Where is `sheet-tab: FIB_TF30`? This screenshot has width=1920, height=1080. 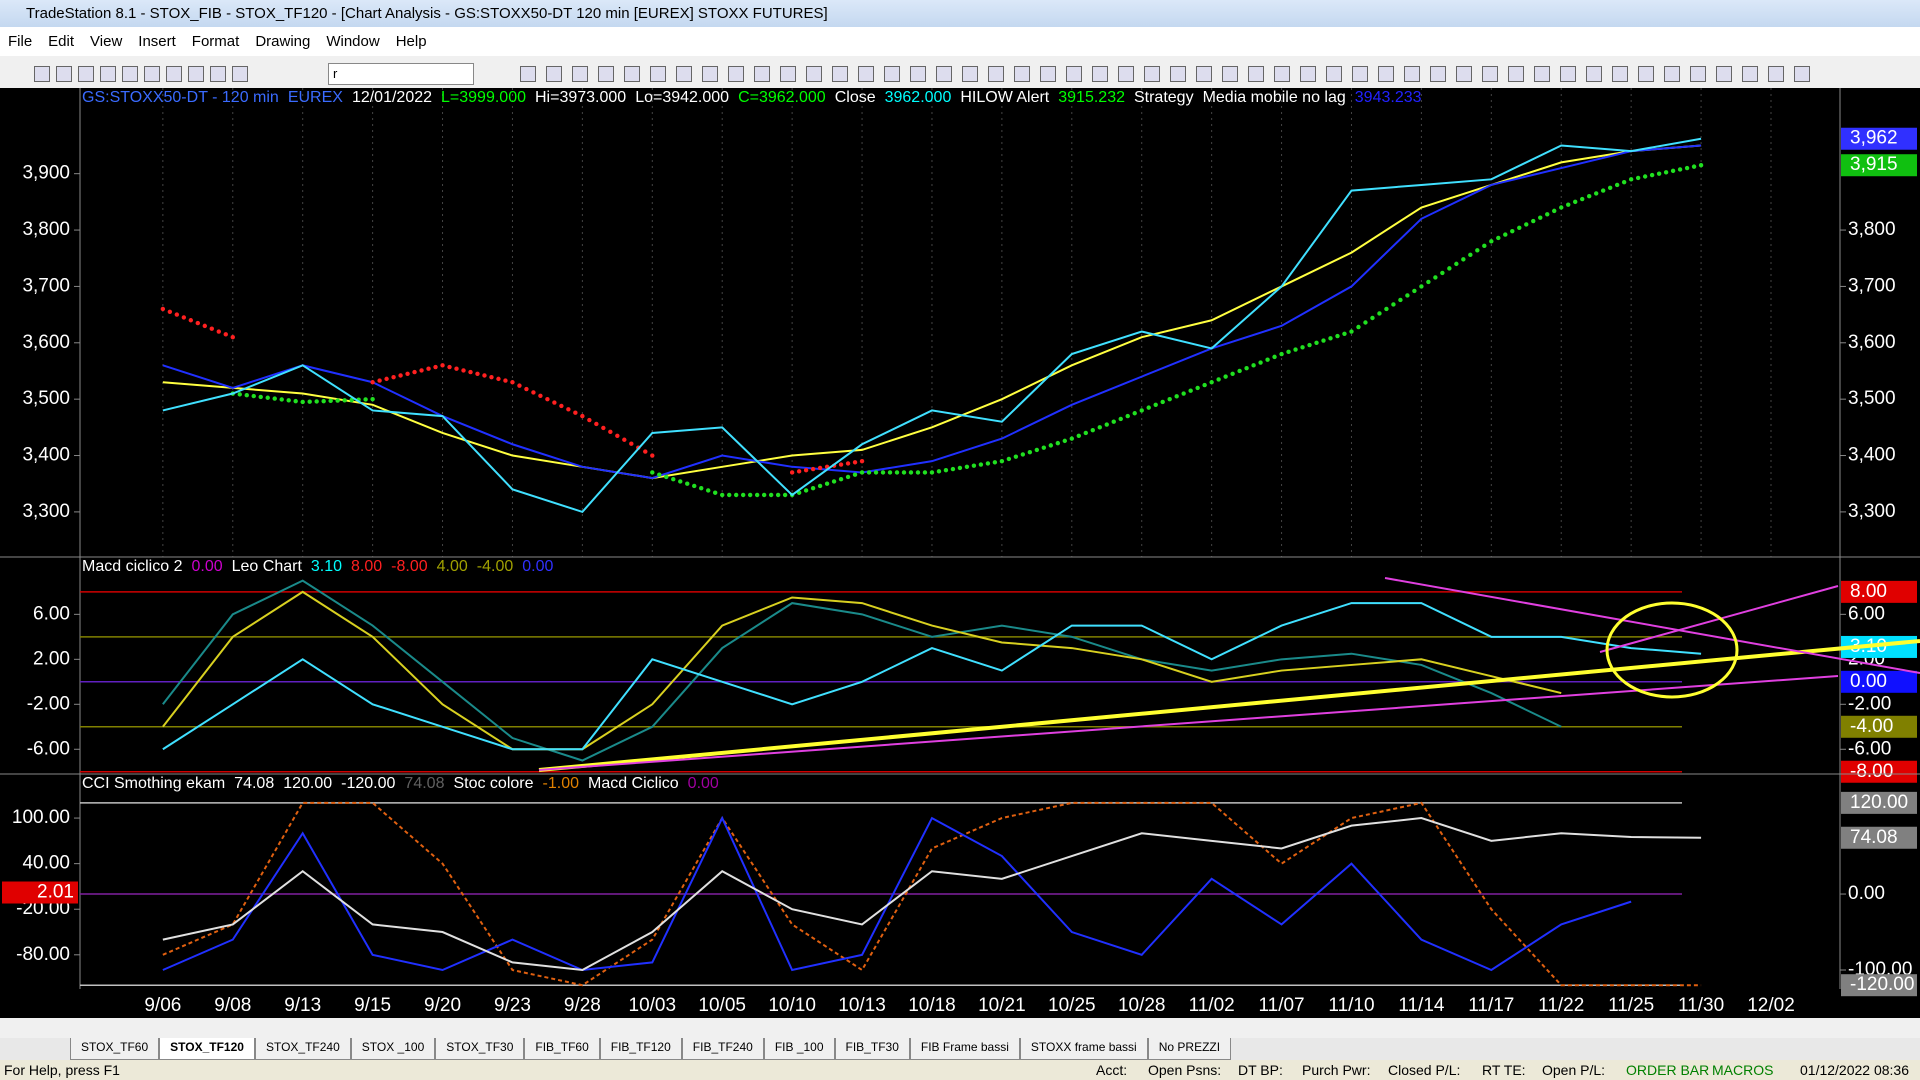 sheet-tab: FIB_TF30 is located at coordinates (872, 1049).